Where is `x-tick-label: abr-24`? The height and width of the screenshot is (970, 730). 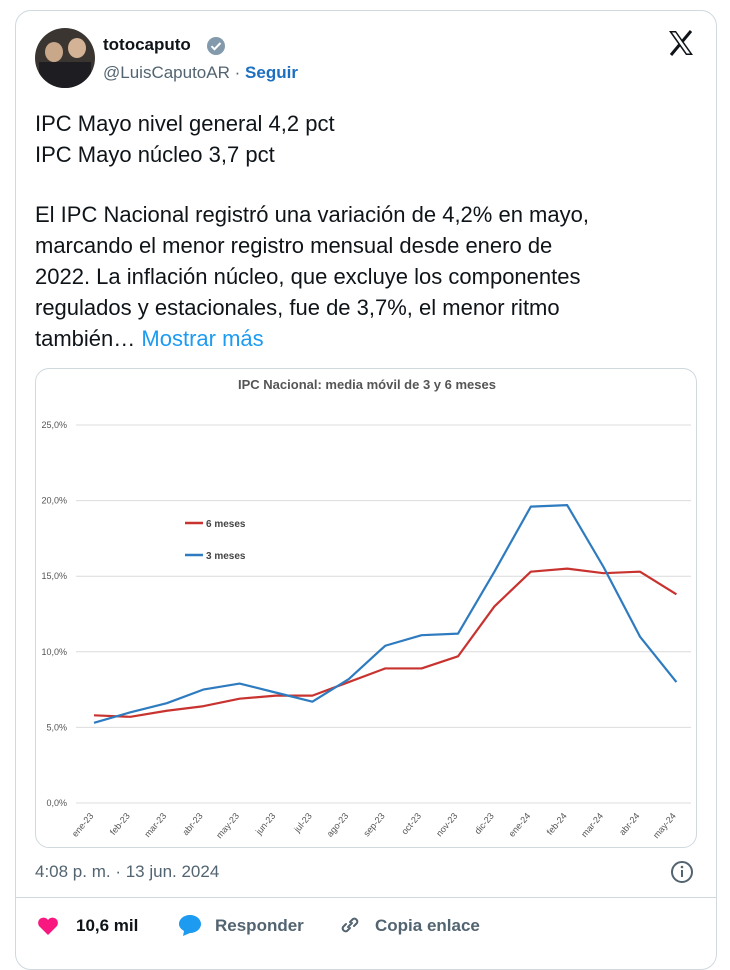
x-tick-label: abr-24 is located at coordinates (629, 824).